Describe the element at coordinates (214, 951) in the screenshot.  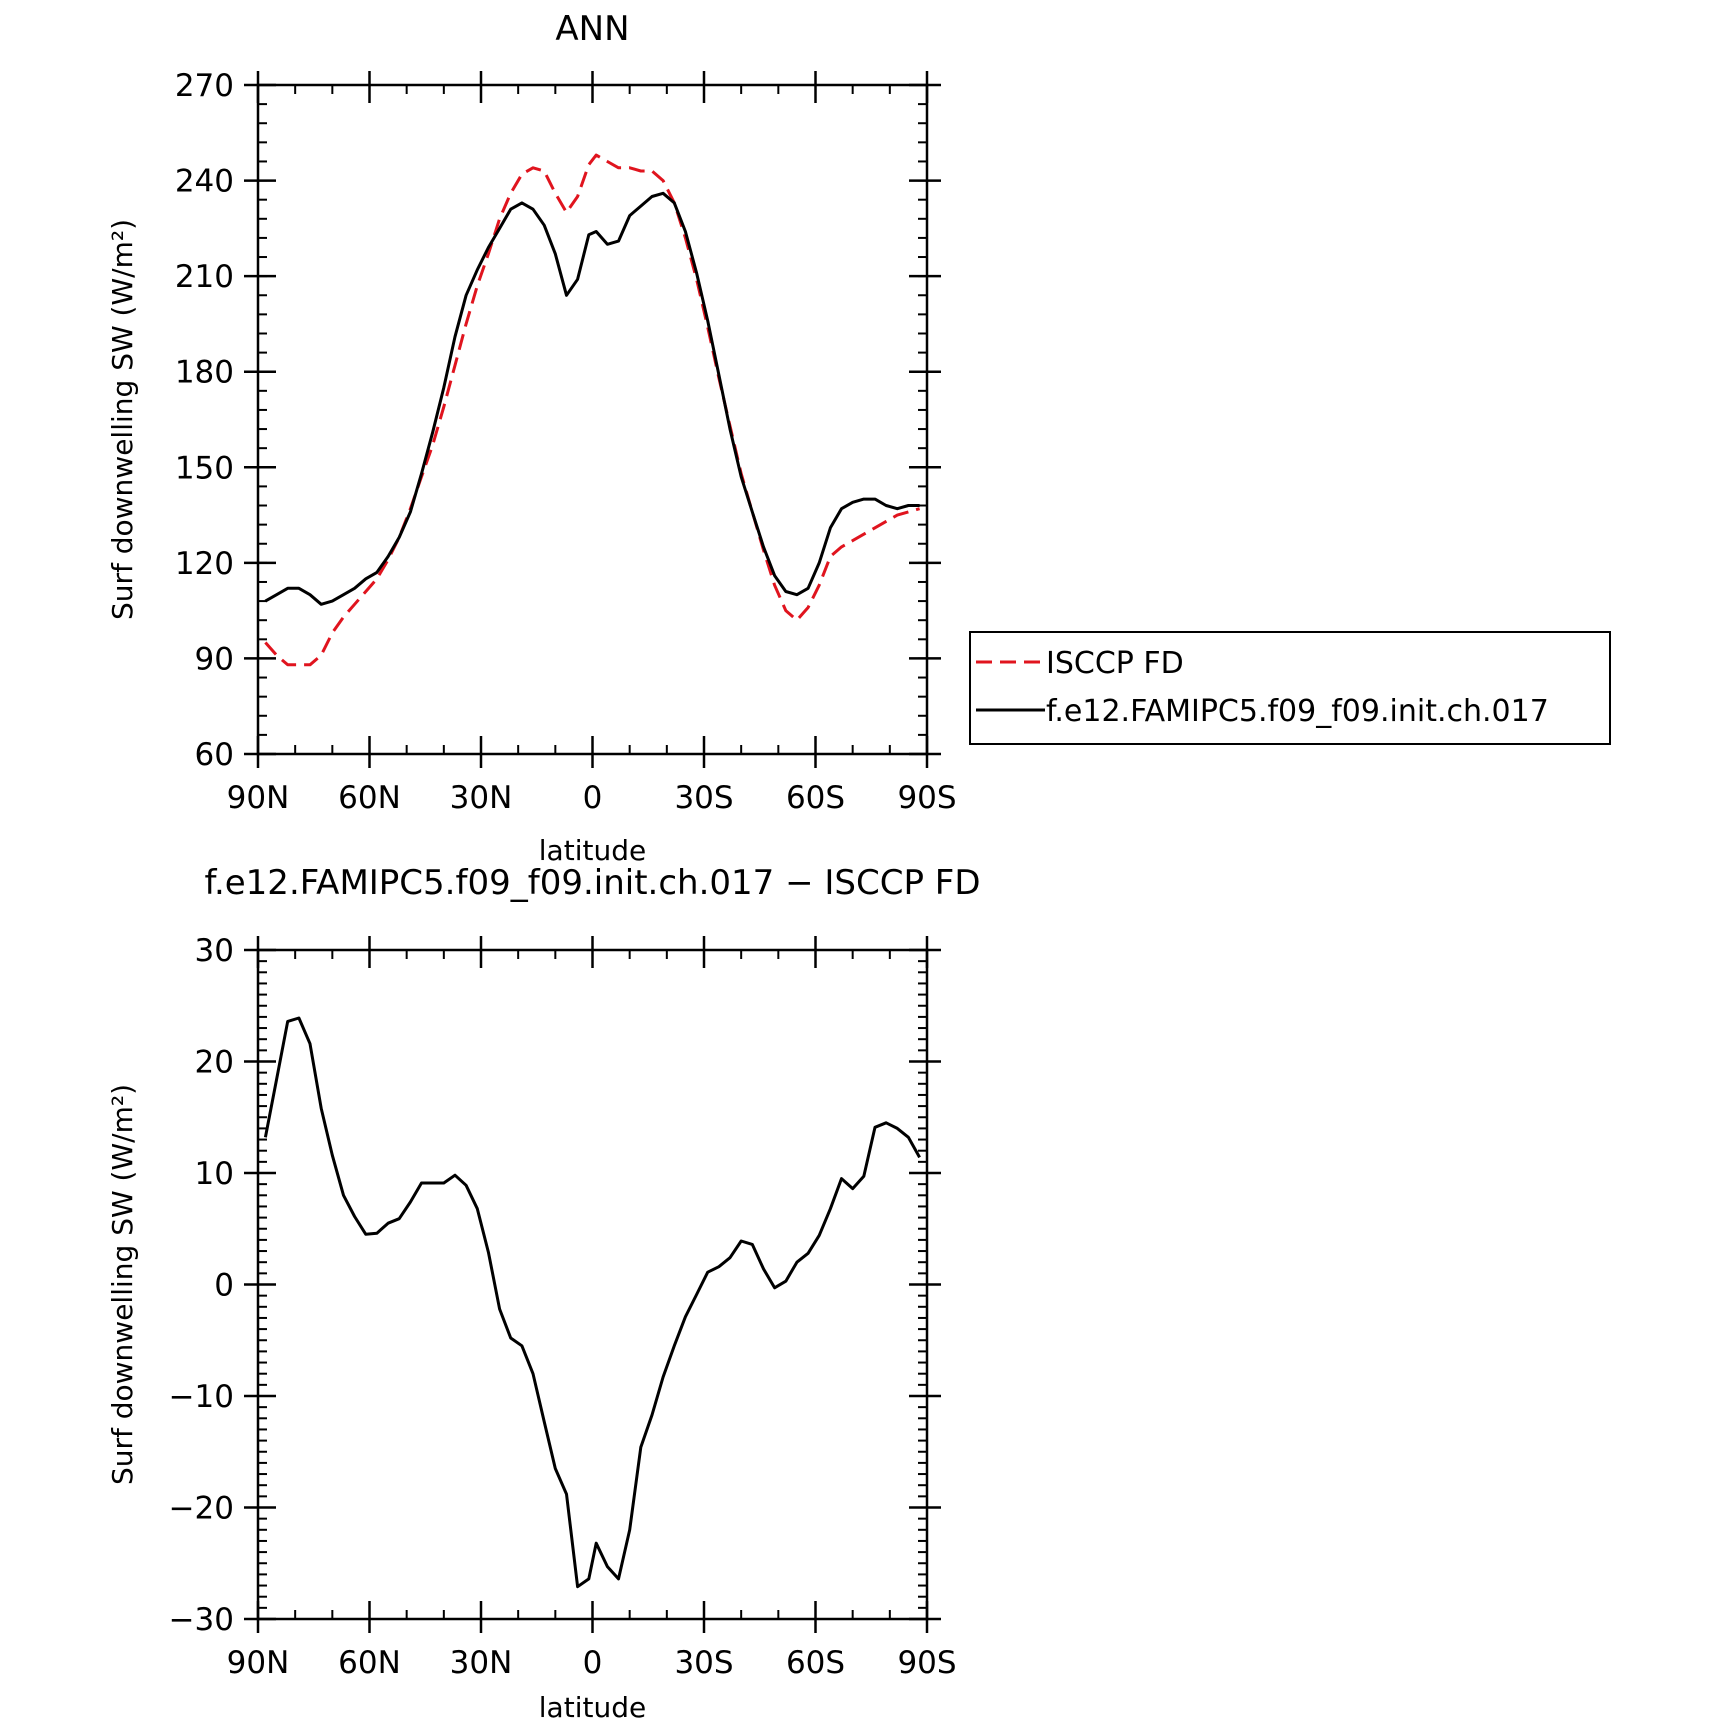
I see `y-tick-label: 30` at that location.